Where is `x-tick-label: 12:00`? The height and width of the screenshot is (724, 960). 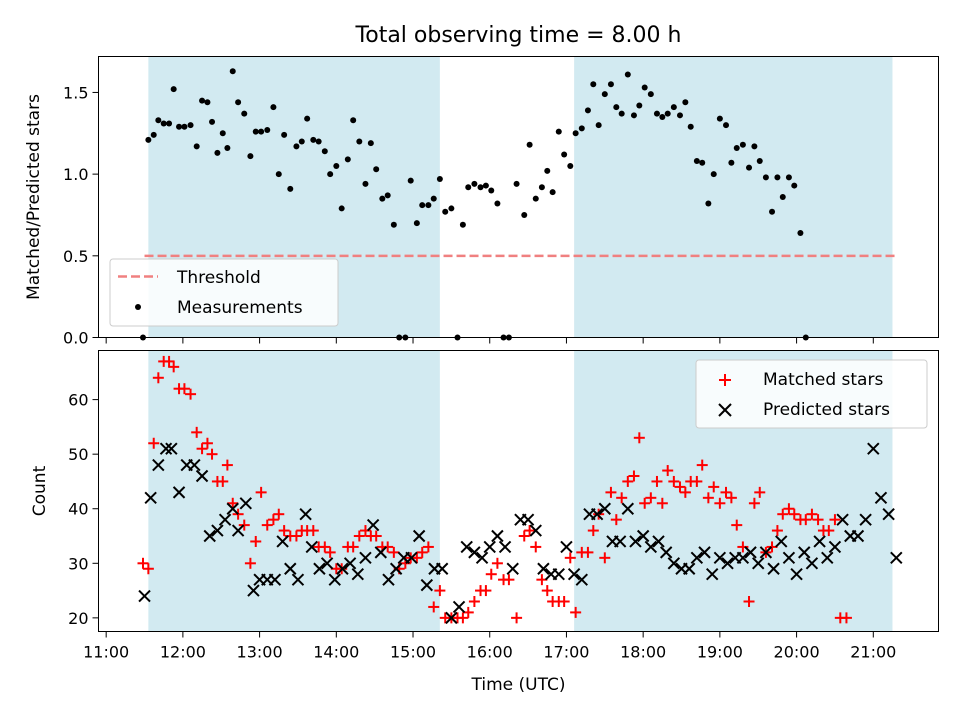
x-tick-label: 12:00 is located at coordinates (183, 652).